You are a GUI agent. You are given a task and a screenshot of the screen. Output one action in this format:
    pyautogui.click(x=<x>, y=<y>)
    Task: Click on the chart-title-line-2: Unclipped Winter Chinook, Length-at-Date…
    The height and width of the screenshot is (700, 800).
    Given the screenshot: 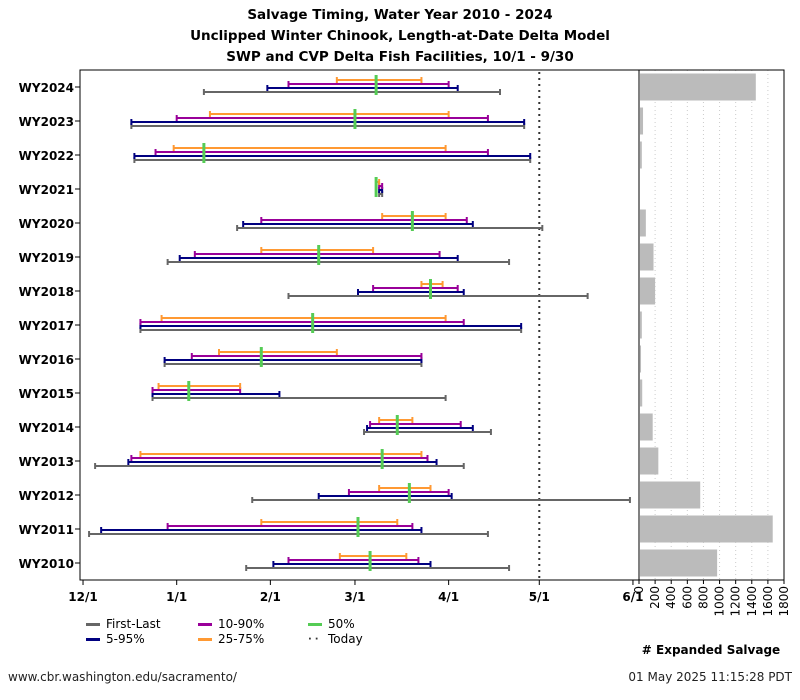 What is the action you would take?
    pyautogui.click(x=400, y=36)
    